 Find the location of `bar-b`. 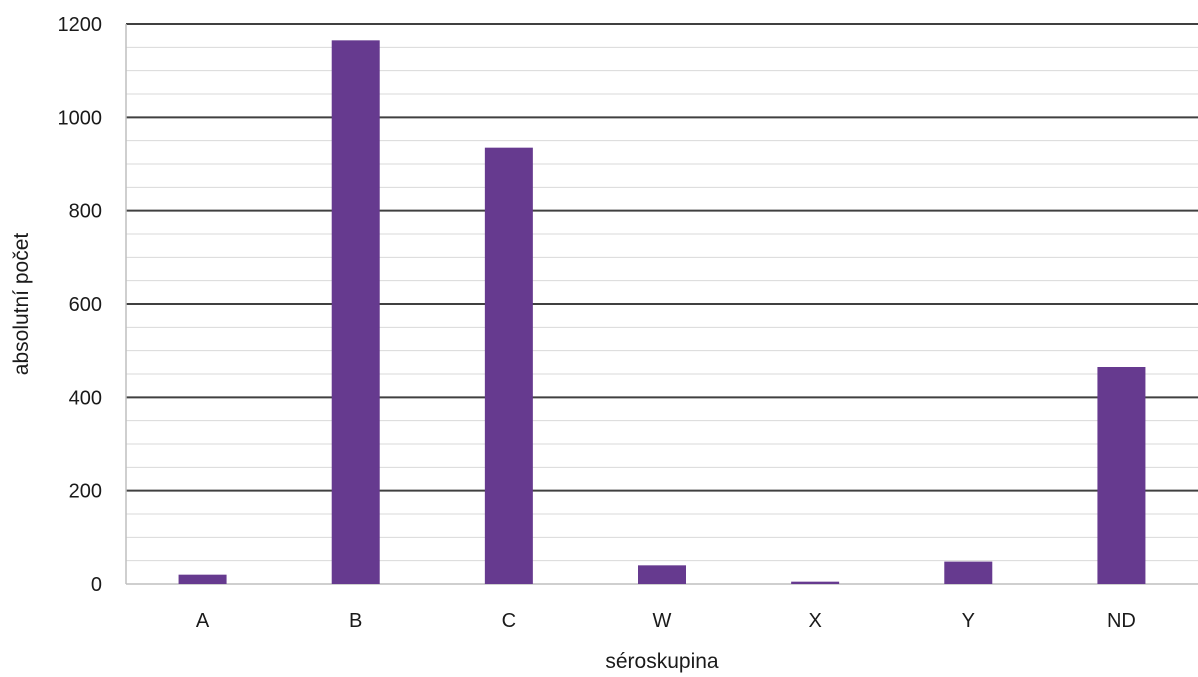

bar-b is located at coordinates (355, 312).